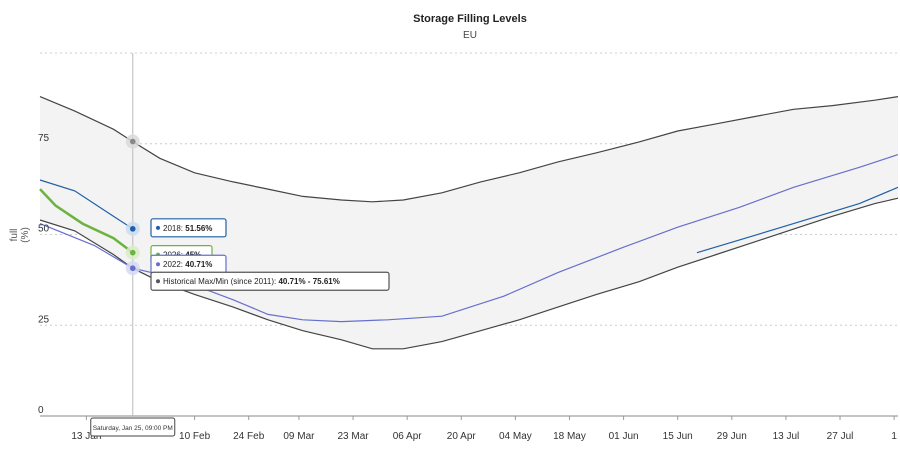  Describe the element at coordinates (249, 436) in the screenshot. I see `x-tick-label: 24 Feb` at that location.